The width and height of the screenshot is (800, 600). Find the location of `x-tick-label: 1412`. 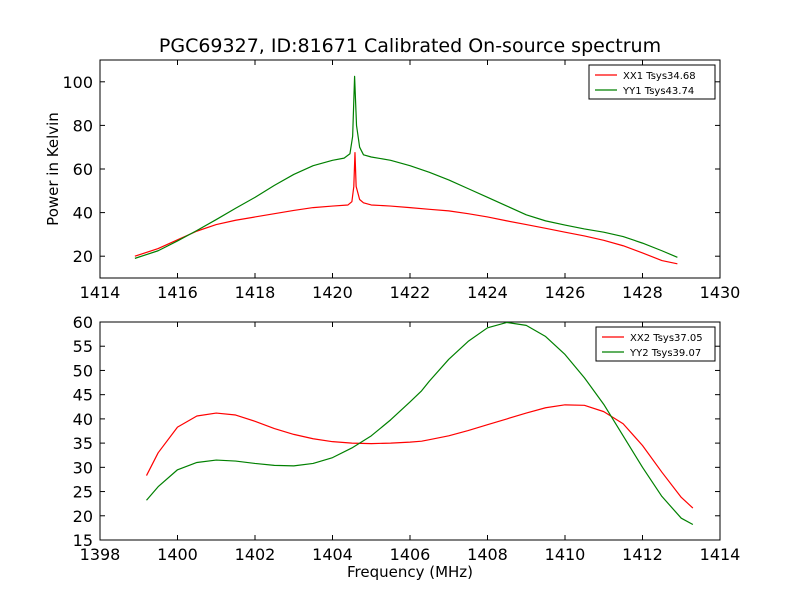

x-tick-label: 1412 is located at coordinates (642, 554).